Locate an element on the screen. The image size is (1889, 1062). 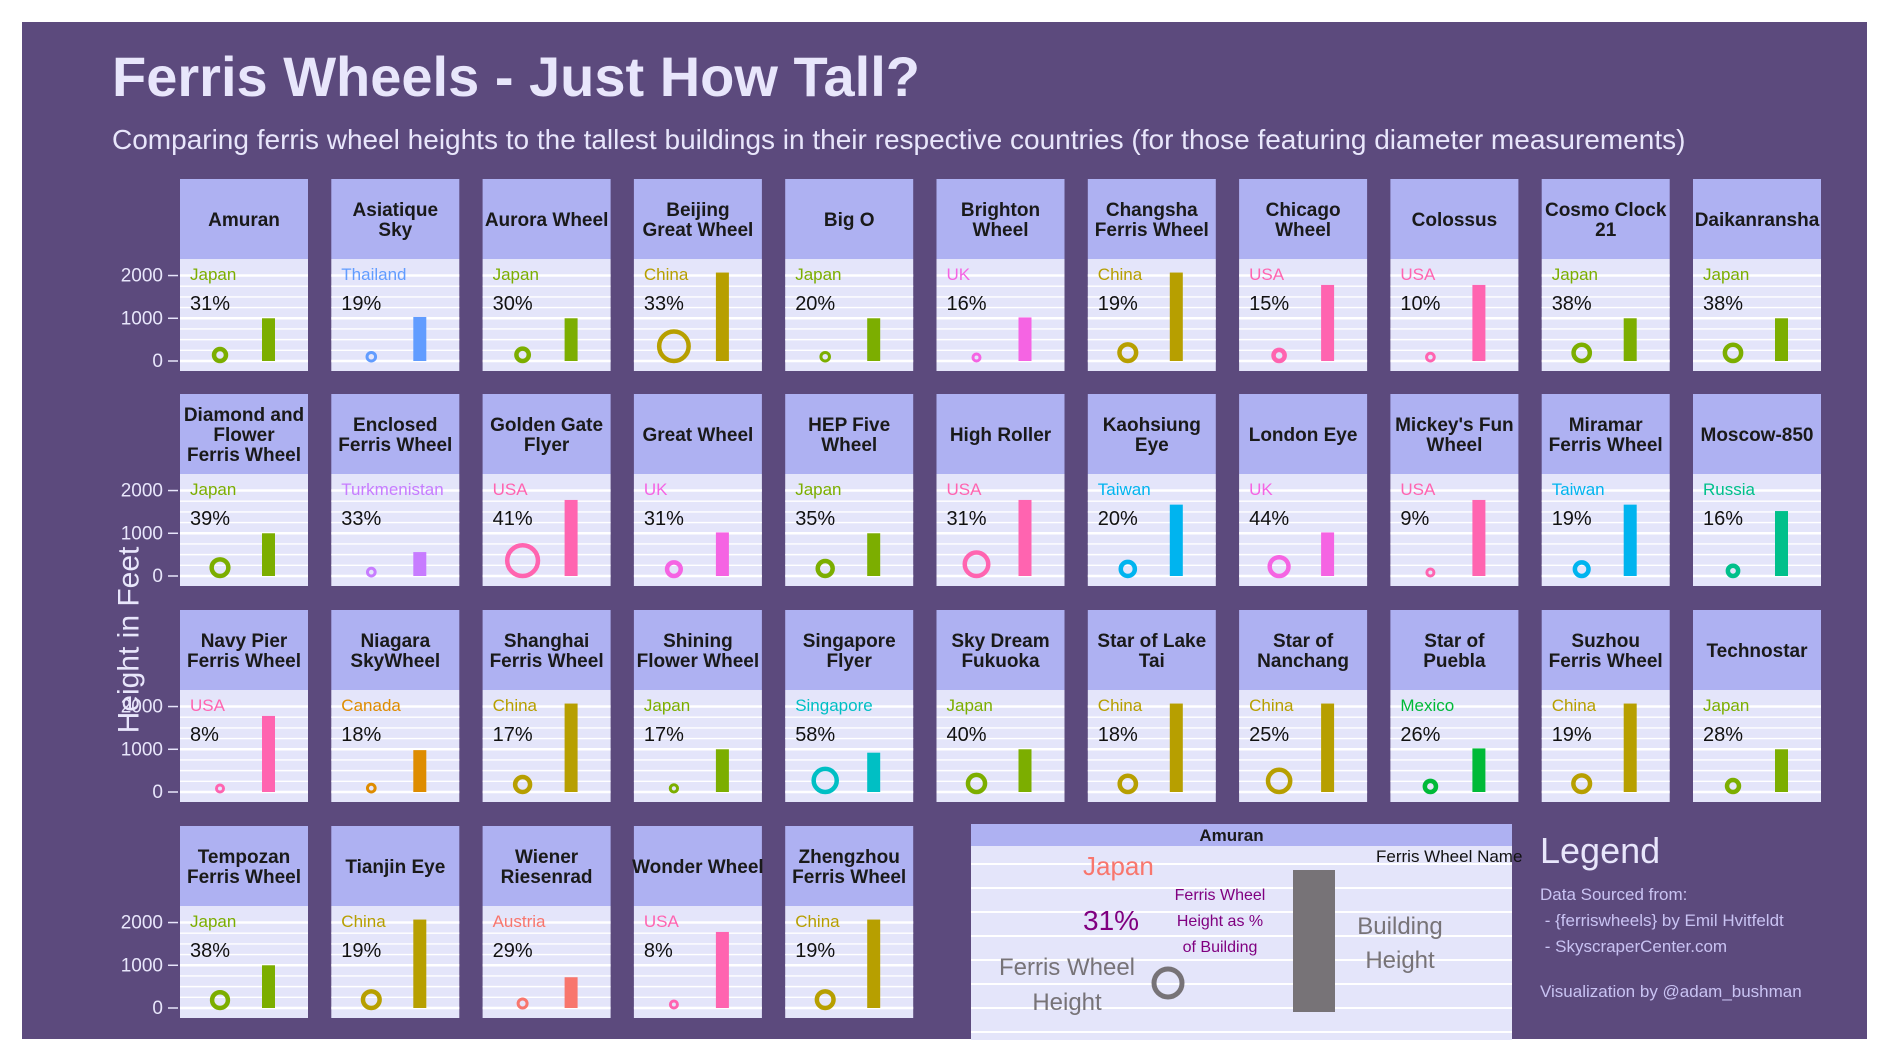
percent-label: 18% is located at coordinates (361, 735).